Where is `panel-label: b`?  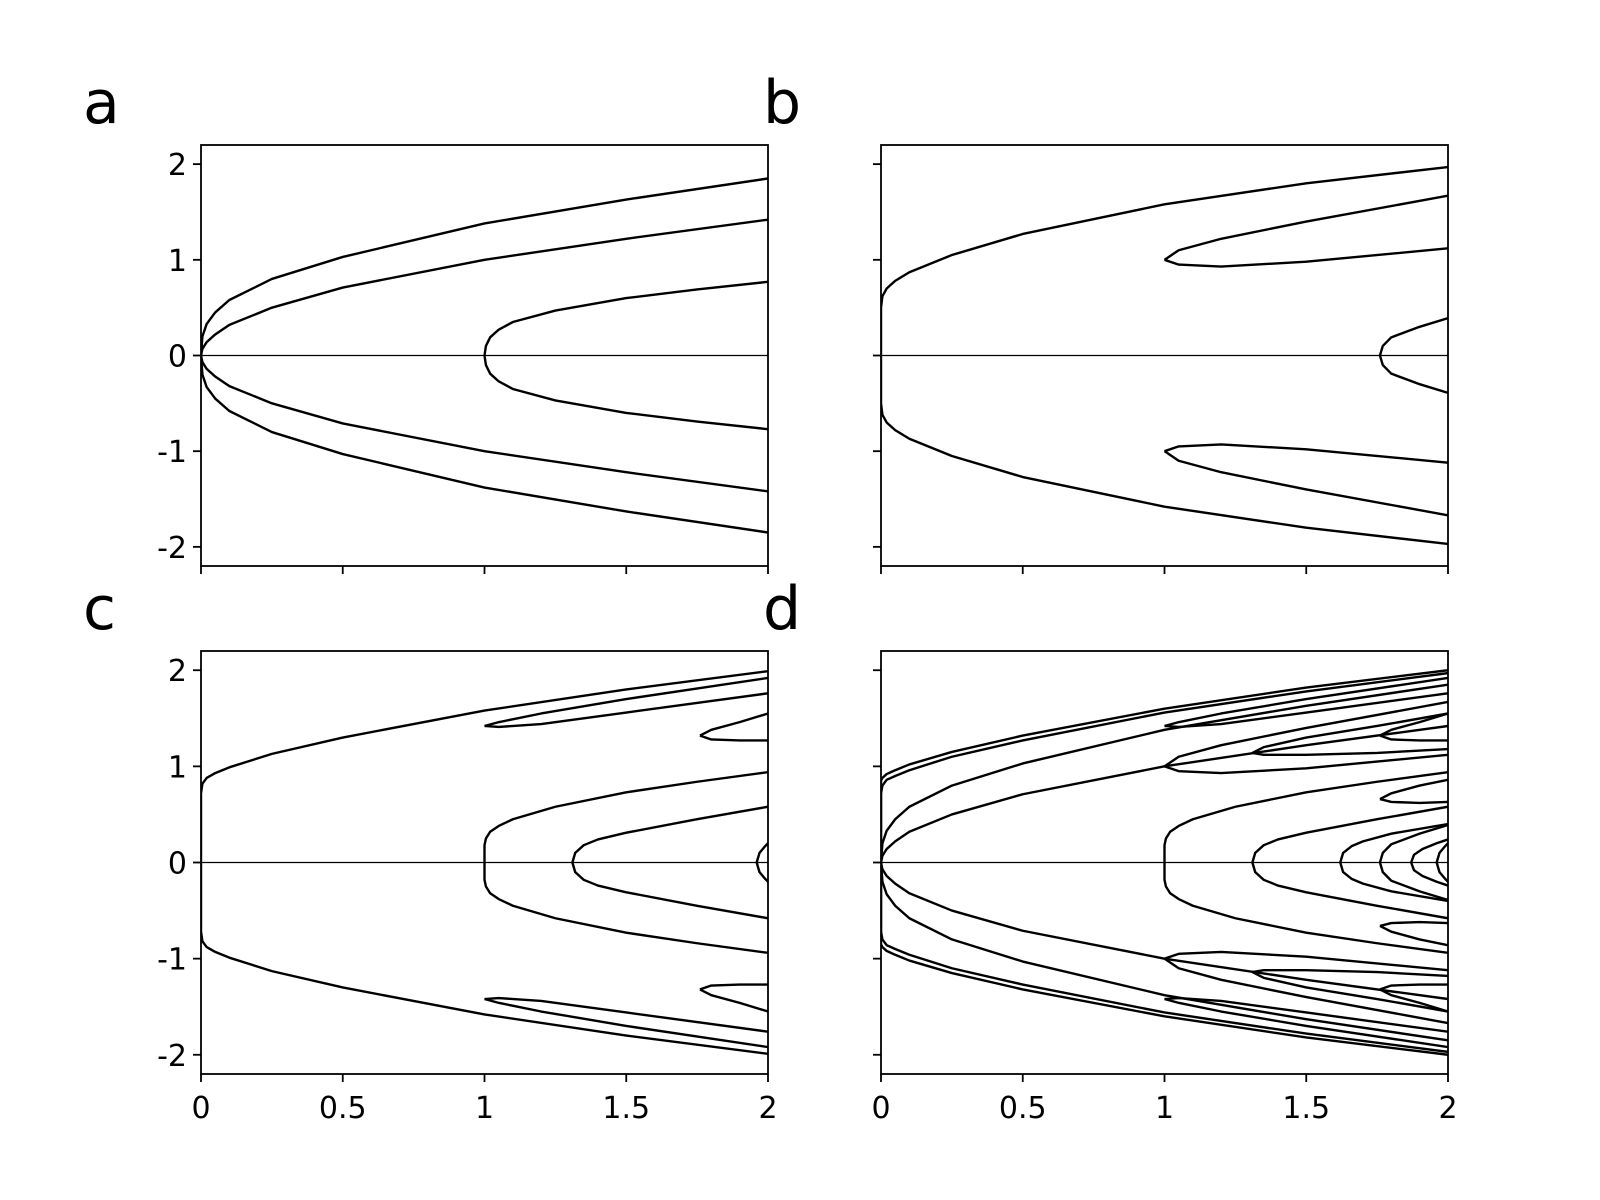 panel-label: b is located at coordinates (782, 103).